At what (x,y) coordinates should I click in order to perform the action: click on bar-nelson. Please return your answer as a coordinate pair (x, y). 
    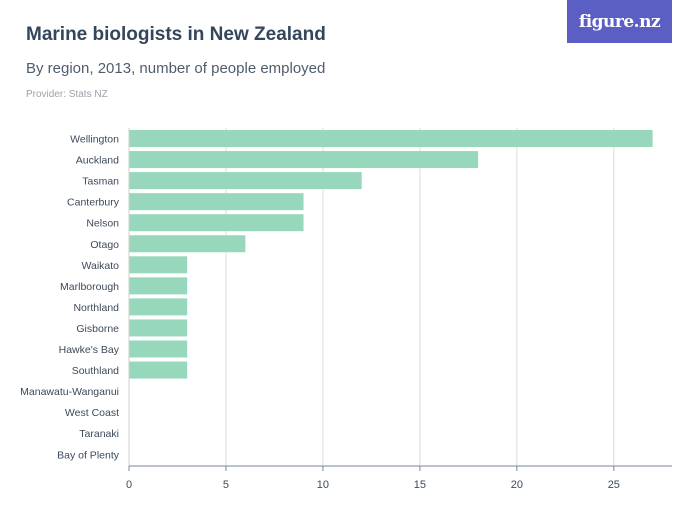
    Looking at the image, I should click on (216, 223).